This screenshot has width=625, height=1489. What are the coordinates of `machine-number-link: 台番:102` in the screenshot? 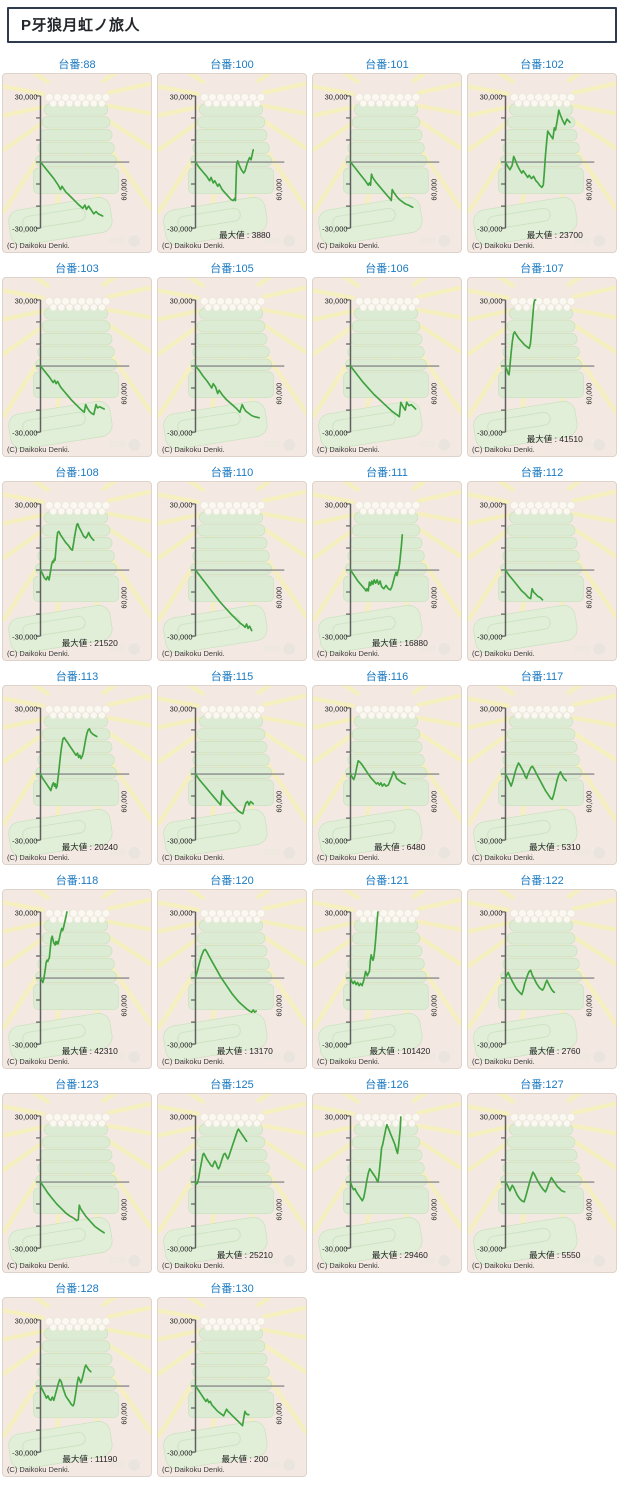 It's located at (542, 65).